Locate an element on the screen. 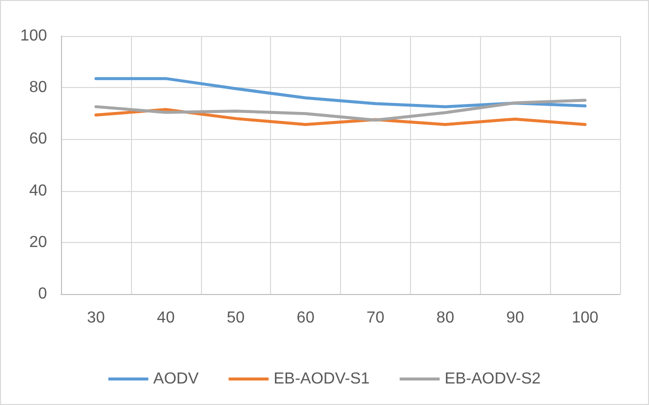  legend-label: AODV is located at coordinates (176, 379).